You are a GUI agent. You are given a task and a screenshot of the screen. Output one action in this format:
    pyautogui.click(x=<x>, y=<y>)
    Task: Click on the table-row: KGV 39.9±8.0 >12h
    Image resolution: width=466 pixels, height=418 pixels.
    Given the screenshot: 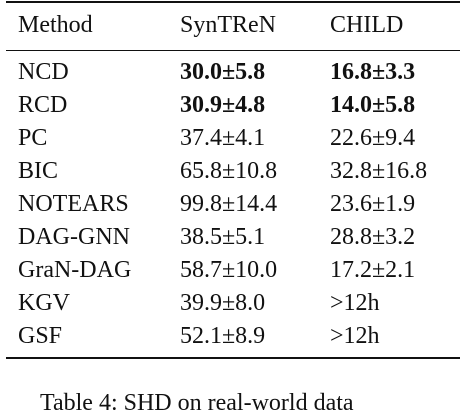 What is the action you would take?
    pyautogui.click(x=233, y=304)
    